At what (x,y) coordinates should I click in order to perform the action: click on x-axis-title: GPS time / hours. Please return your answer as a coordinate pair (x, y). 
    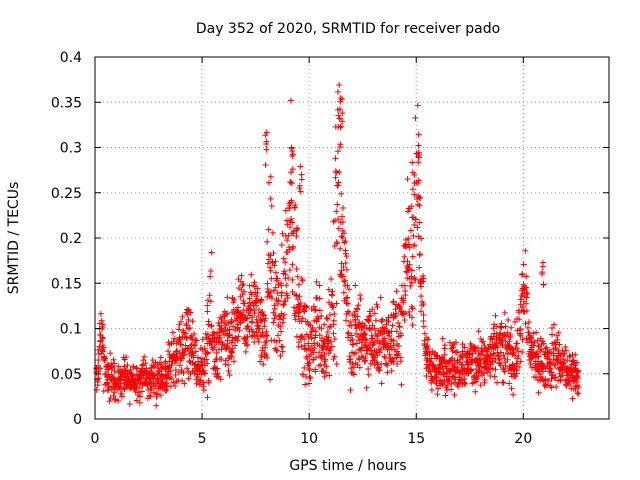
    Looking at the image, I should click on (347, 466).